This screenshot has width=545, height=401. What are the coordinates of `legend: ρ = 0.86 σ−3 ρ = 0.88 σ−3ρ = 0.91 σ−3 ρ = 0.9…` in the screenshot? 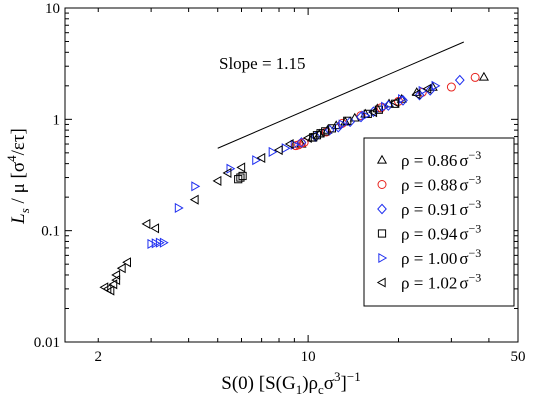 It's located at (439, 222).